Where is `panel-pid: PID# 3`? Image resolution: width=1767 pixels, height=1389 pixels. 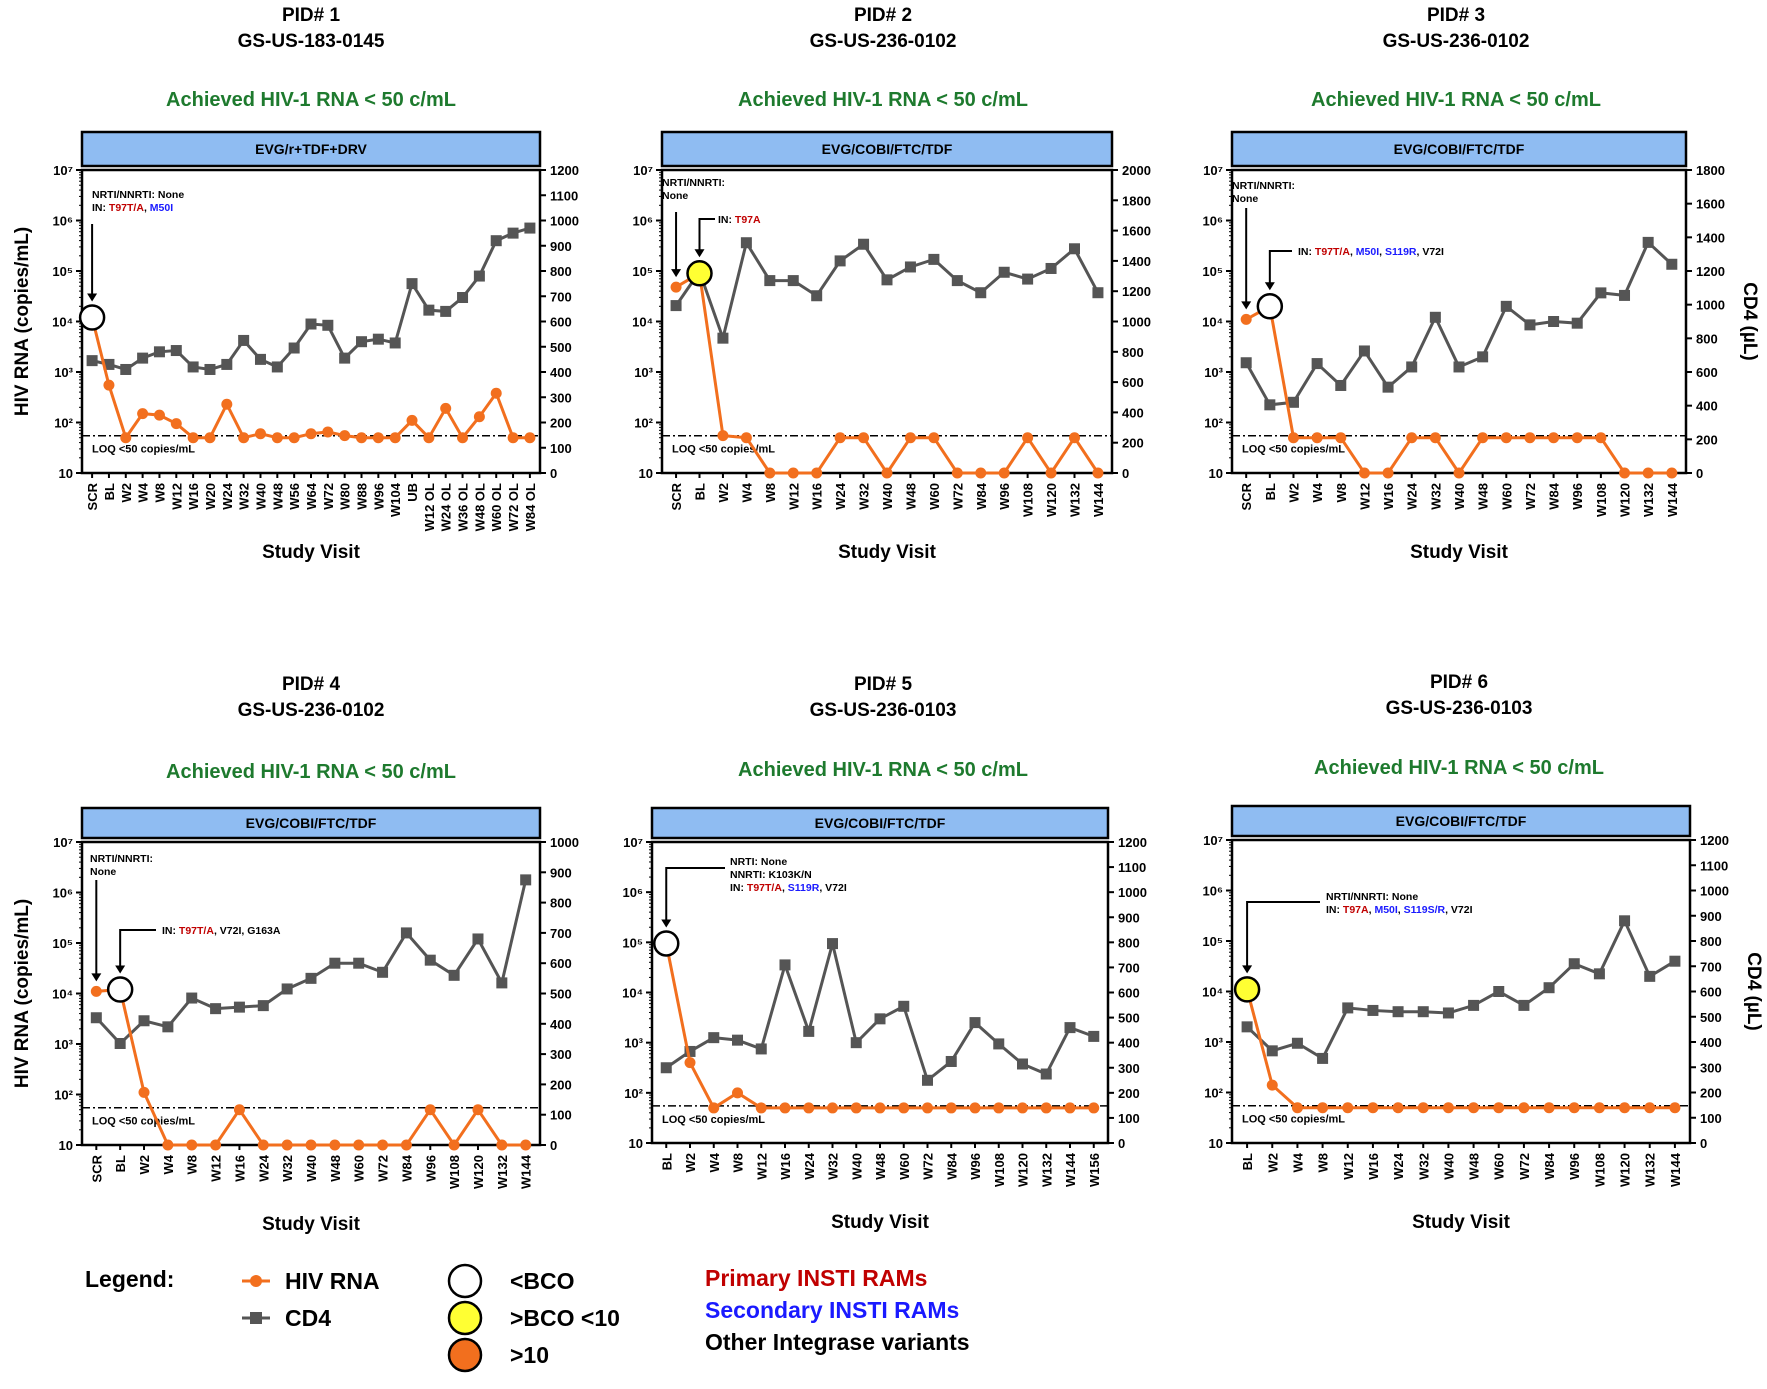 panel-pid: PID# 3 is located at coordinates (1456, 15).